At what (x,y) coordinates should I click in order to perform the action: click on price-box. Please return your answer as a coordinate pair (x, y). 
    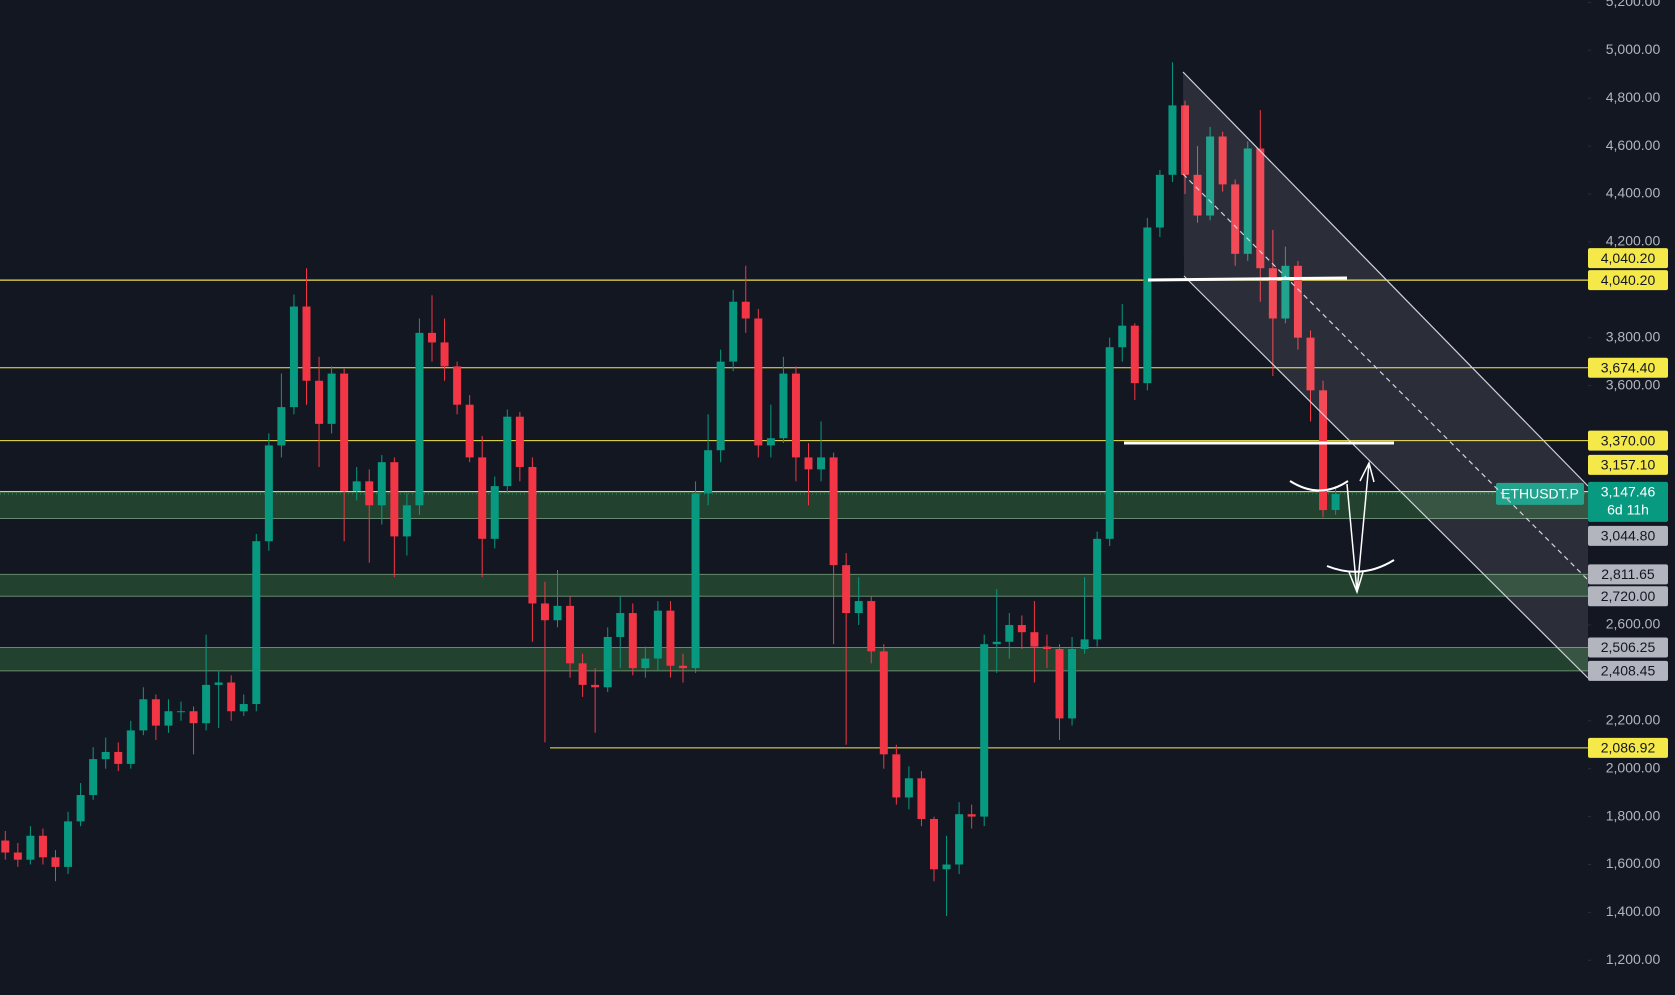
    Looking at the image, I should click on (1628, 501).